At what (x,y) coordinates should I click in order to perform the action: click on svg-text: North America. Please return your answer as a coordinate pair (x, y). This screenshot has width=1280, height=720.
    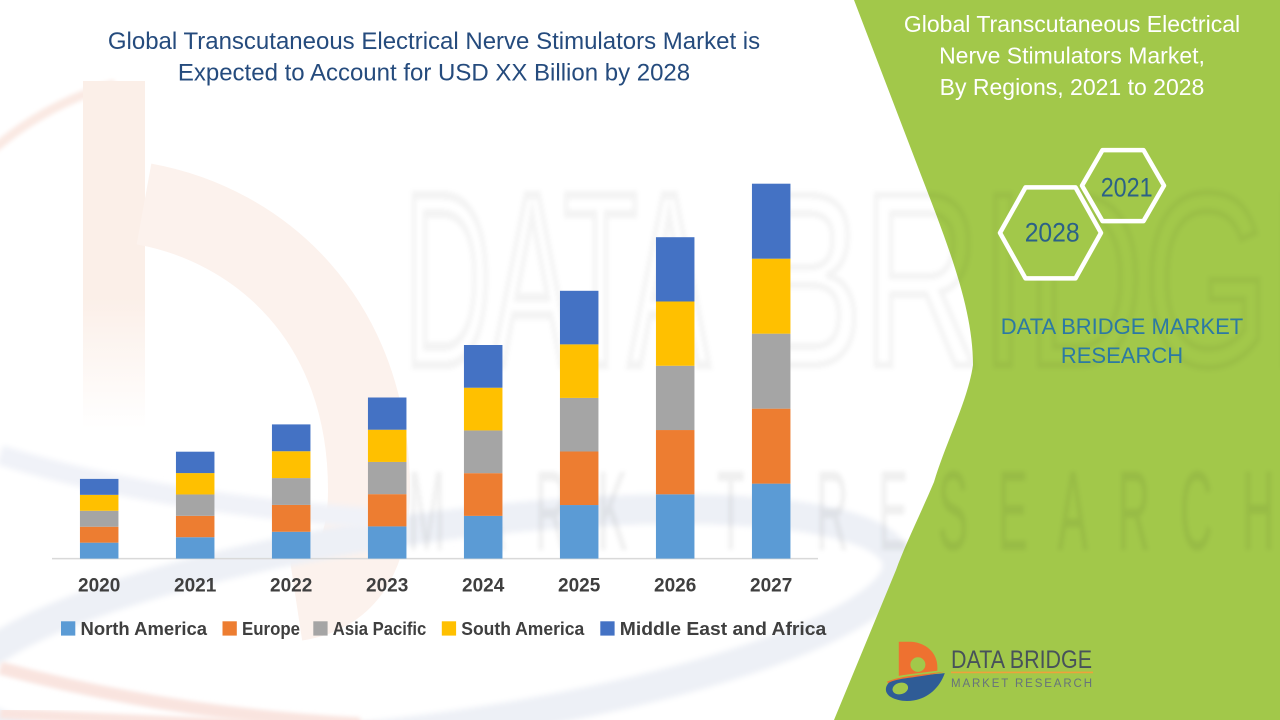
    Looking at the image, I should click on (145, 629).